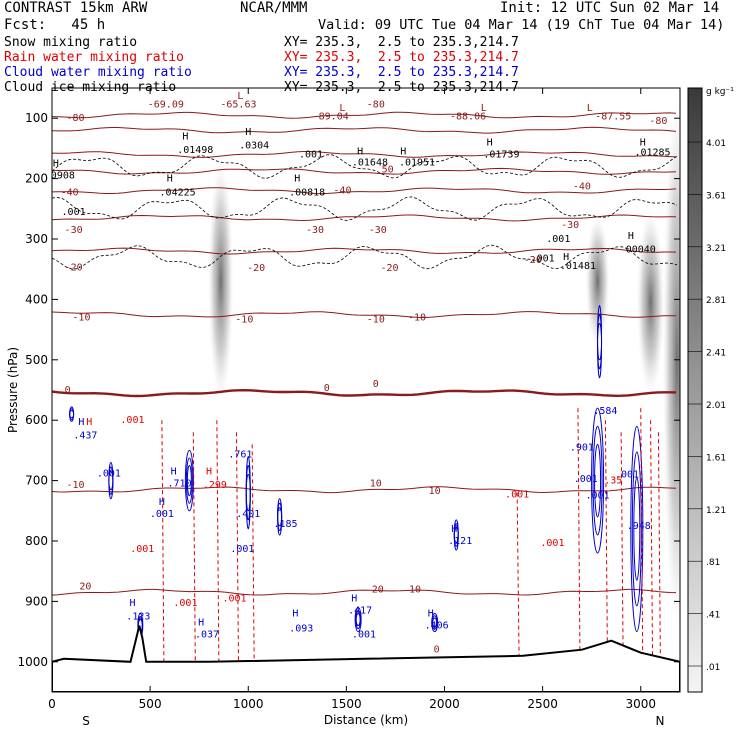 Image resolution: width=740 pixels, height=740 pixels. I want to click on contour-label: .417, so click(360, 610).